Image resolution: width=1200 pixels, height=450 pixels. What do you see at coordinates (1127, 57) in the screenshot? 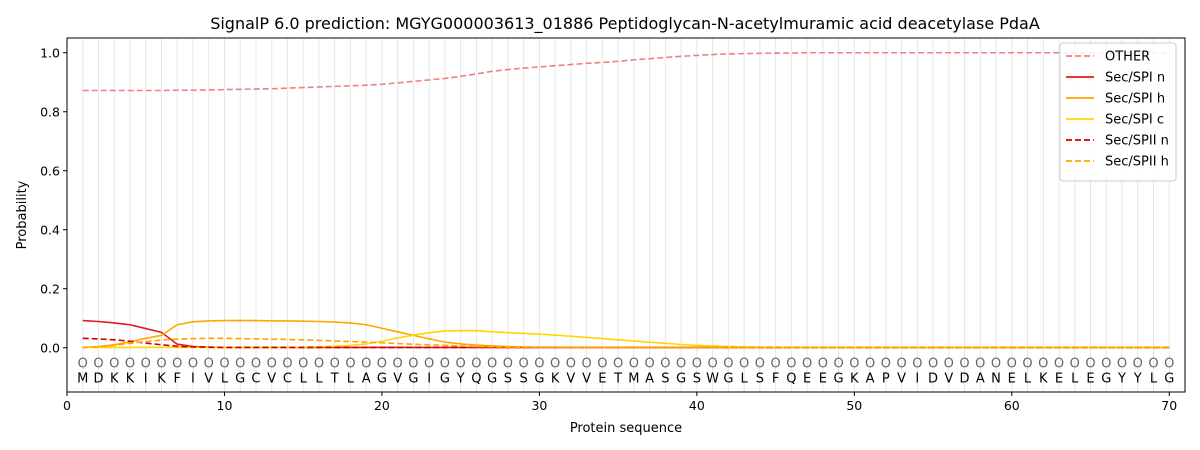
I see `legend-label: OTHER` at bounding box center [1127, 57].